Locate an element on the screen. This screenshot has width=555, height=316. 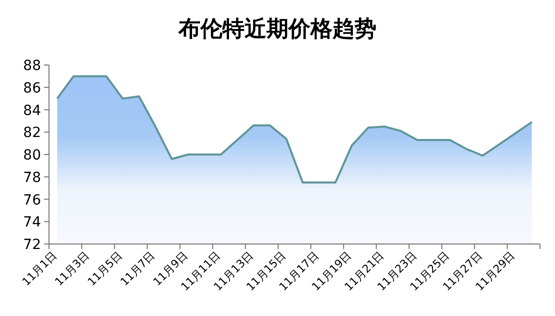
y-tick-label: 72 is located at coordinates (32, 245).